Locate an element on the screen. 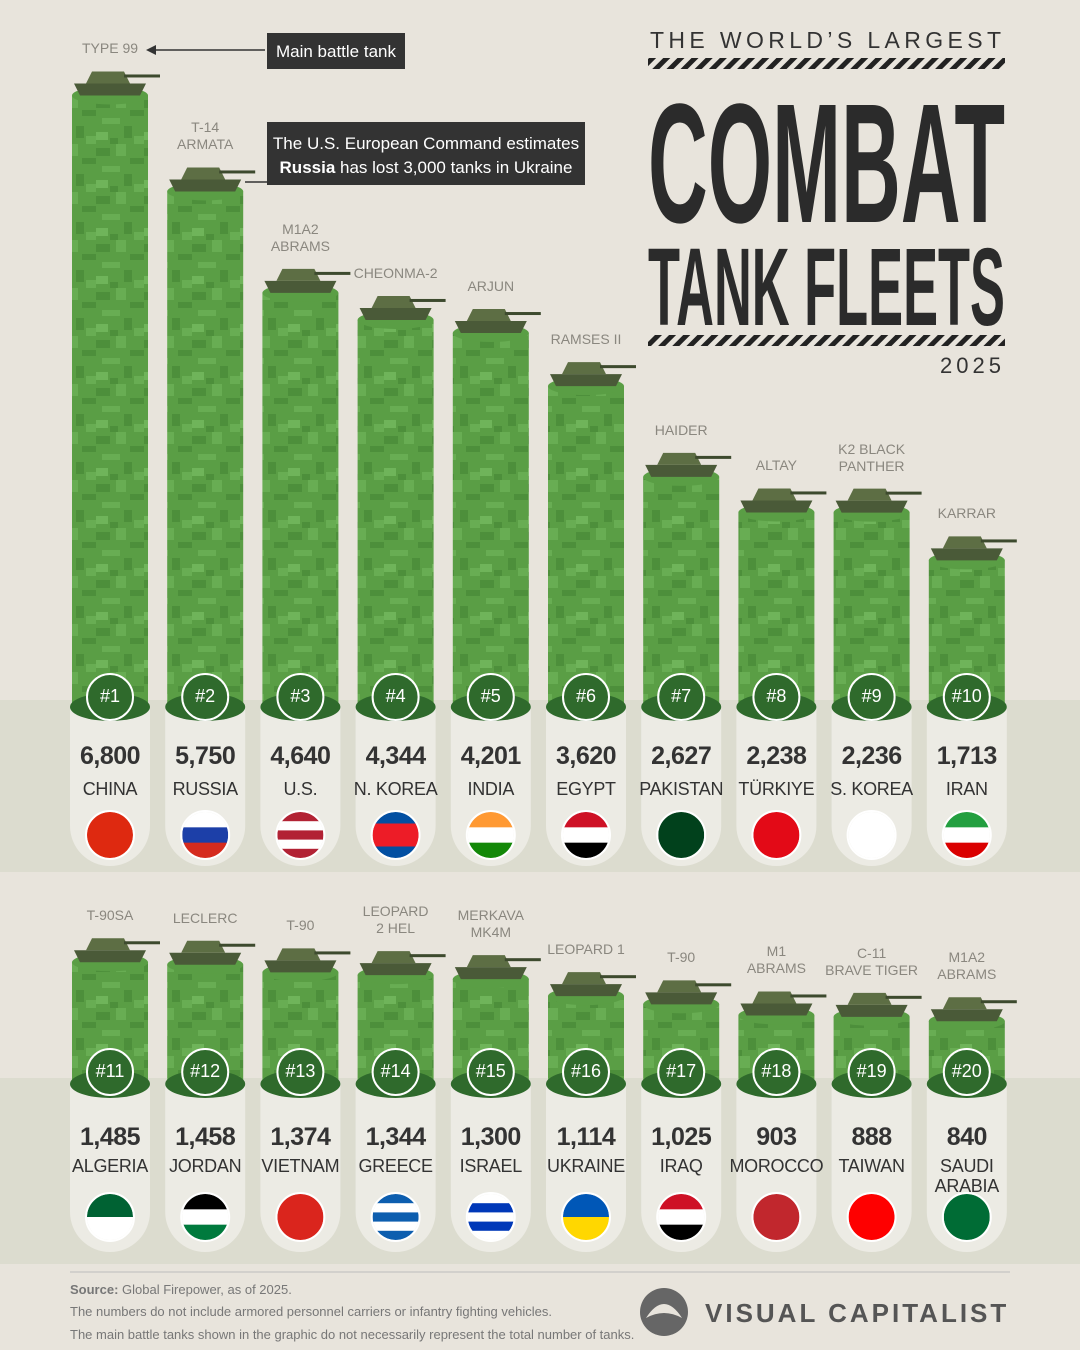 This screenshot has height=1350, width=1080. value-label: 4,201 is located at coordinates (491, 756).